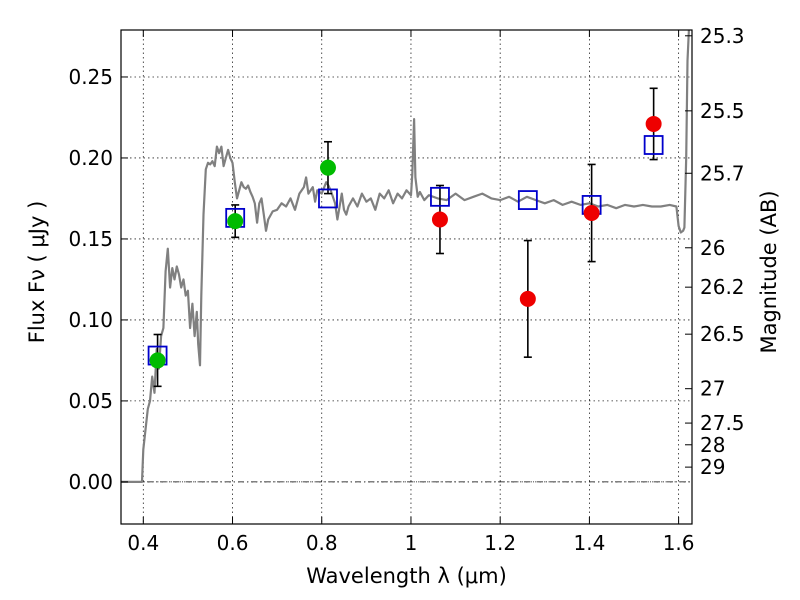 This screenshot has width=800, height=600. What do you see at coordinates (90, 401) in the screenshot?
I see `y-tick-label: 0.05` at bounding box center [90, 401].